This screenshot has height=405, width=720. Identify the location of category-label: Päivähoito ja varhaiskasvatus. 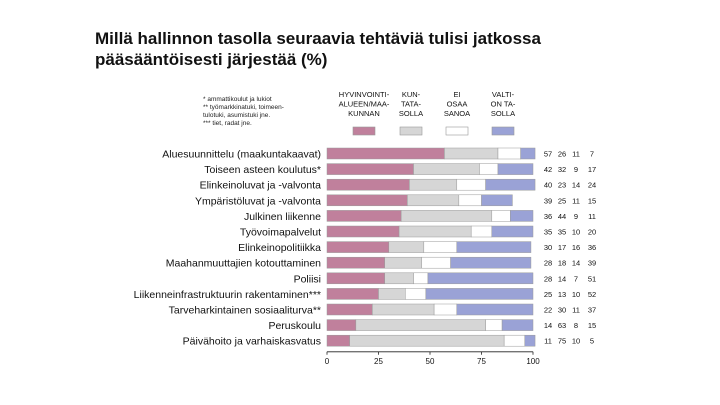
(252, 342).